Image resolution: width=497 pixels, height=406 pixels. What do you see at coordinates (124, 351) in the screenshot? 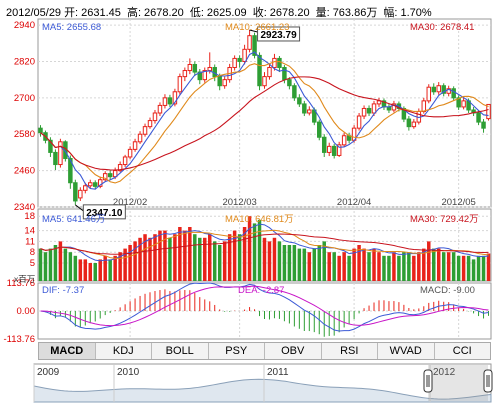
I see `tab-kdj: KDJ` at bounding box center [124, 351].